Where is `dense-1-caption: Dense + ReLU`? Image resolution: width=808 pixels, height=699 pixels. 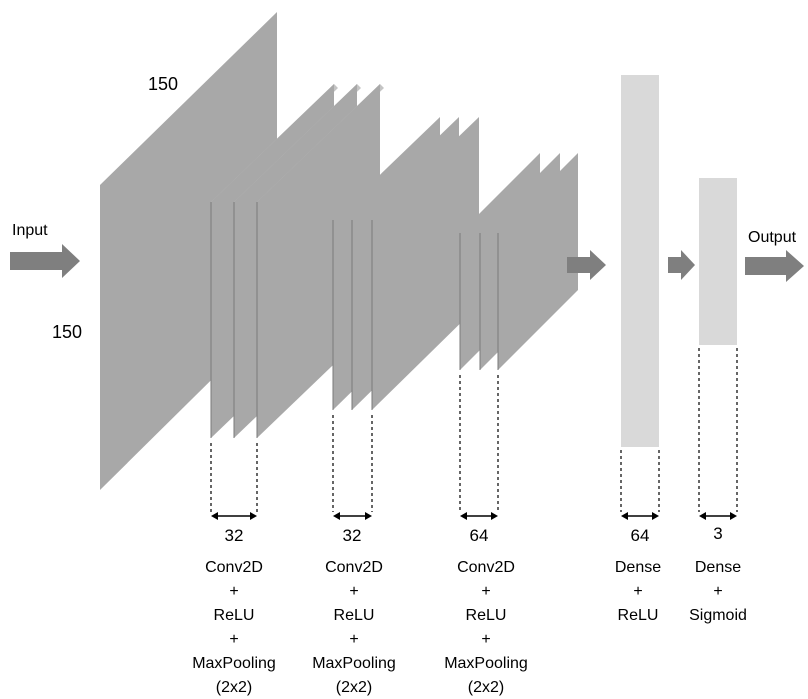 dense-1-caption: Dense + ReLU is located at coordinates (638, 591).